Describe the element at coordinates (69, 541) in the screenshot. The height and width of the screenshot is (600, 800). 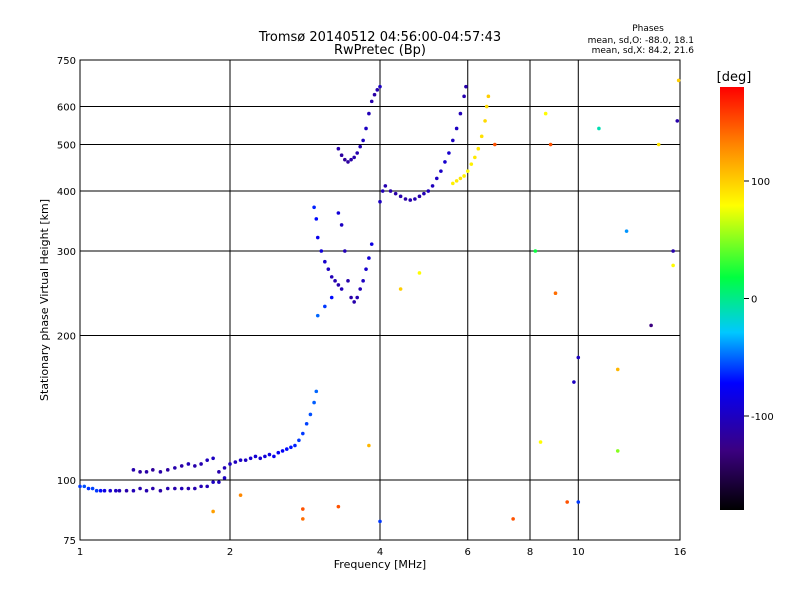
I see `y-tick-label: 75` at that location.